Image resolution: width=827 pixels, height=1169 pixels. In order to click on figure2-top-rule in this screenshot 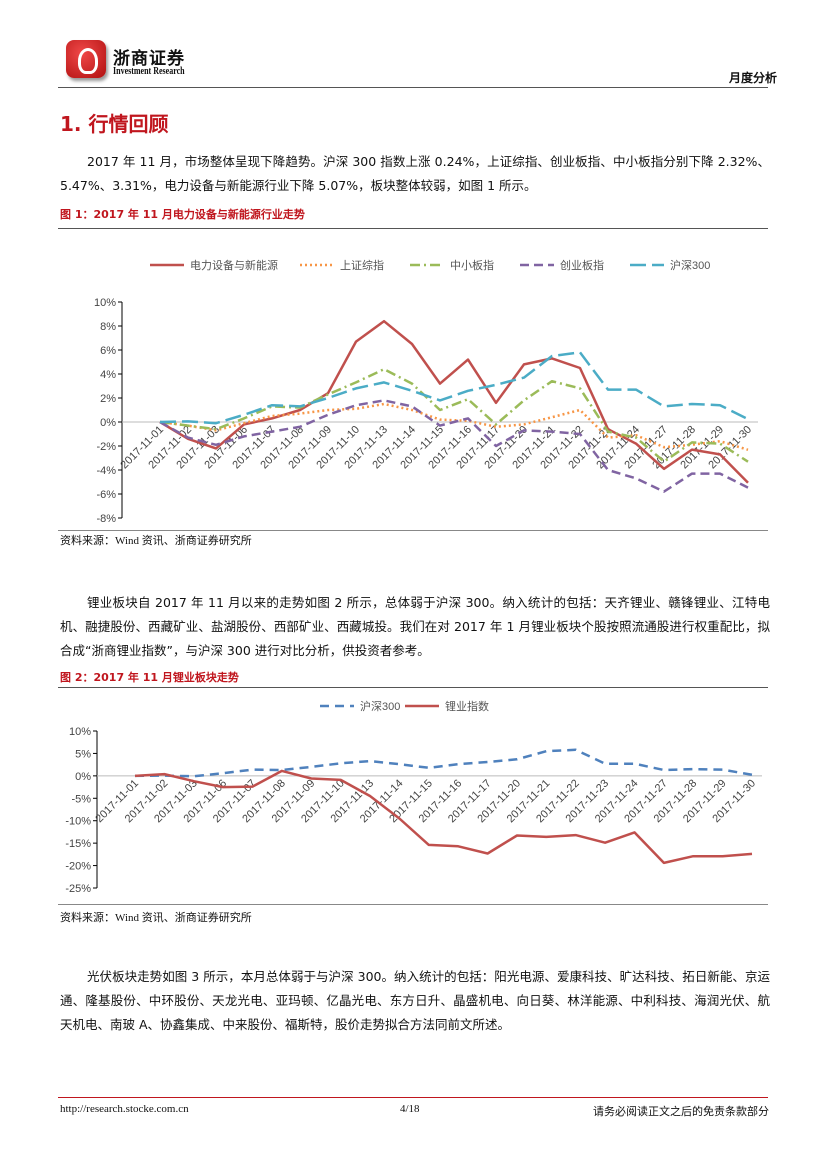, I will do `click(413, 687)`.